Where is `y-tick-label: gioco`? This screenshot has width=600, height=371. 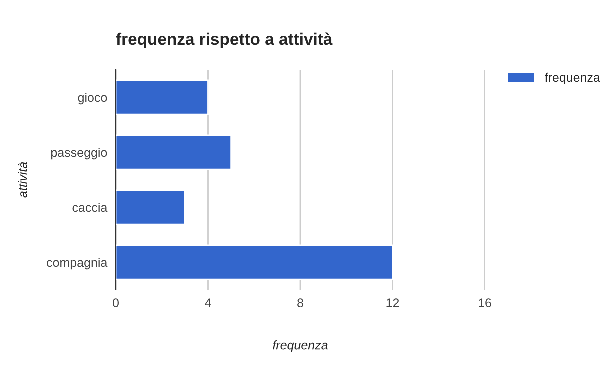
y-tick-label: gioco is located at coordinates (93, 98).